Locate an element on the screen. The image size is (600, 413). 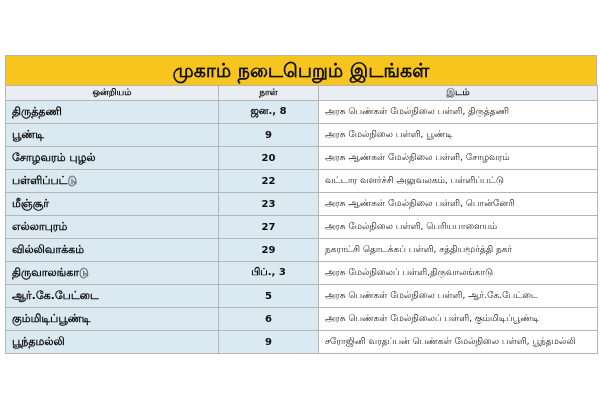
union-cell: பூண்டி is located at coordinates (112, 135).